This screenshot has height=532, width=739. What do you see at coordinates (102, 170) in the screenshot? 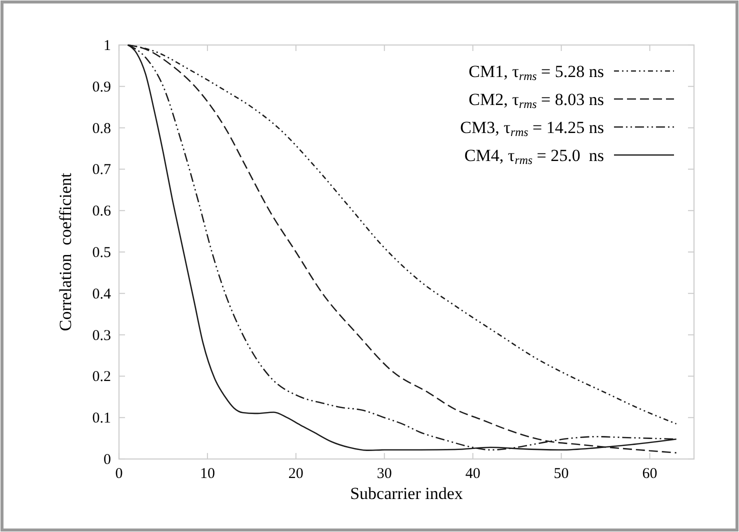
I see `y-tick-label: 0.7` at bounding box center [102, 170].